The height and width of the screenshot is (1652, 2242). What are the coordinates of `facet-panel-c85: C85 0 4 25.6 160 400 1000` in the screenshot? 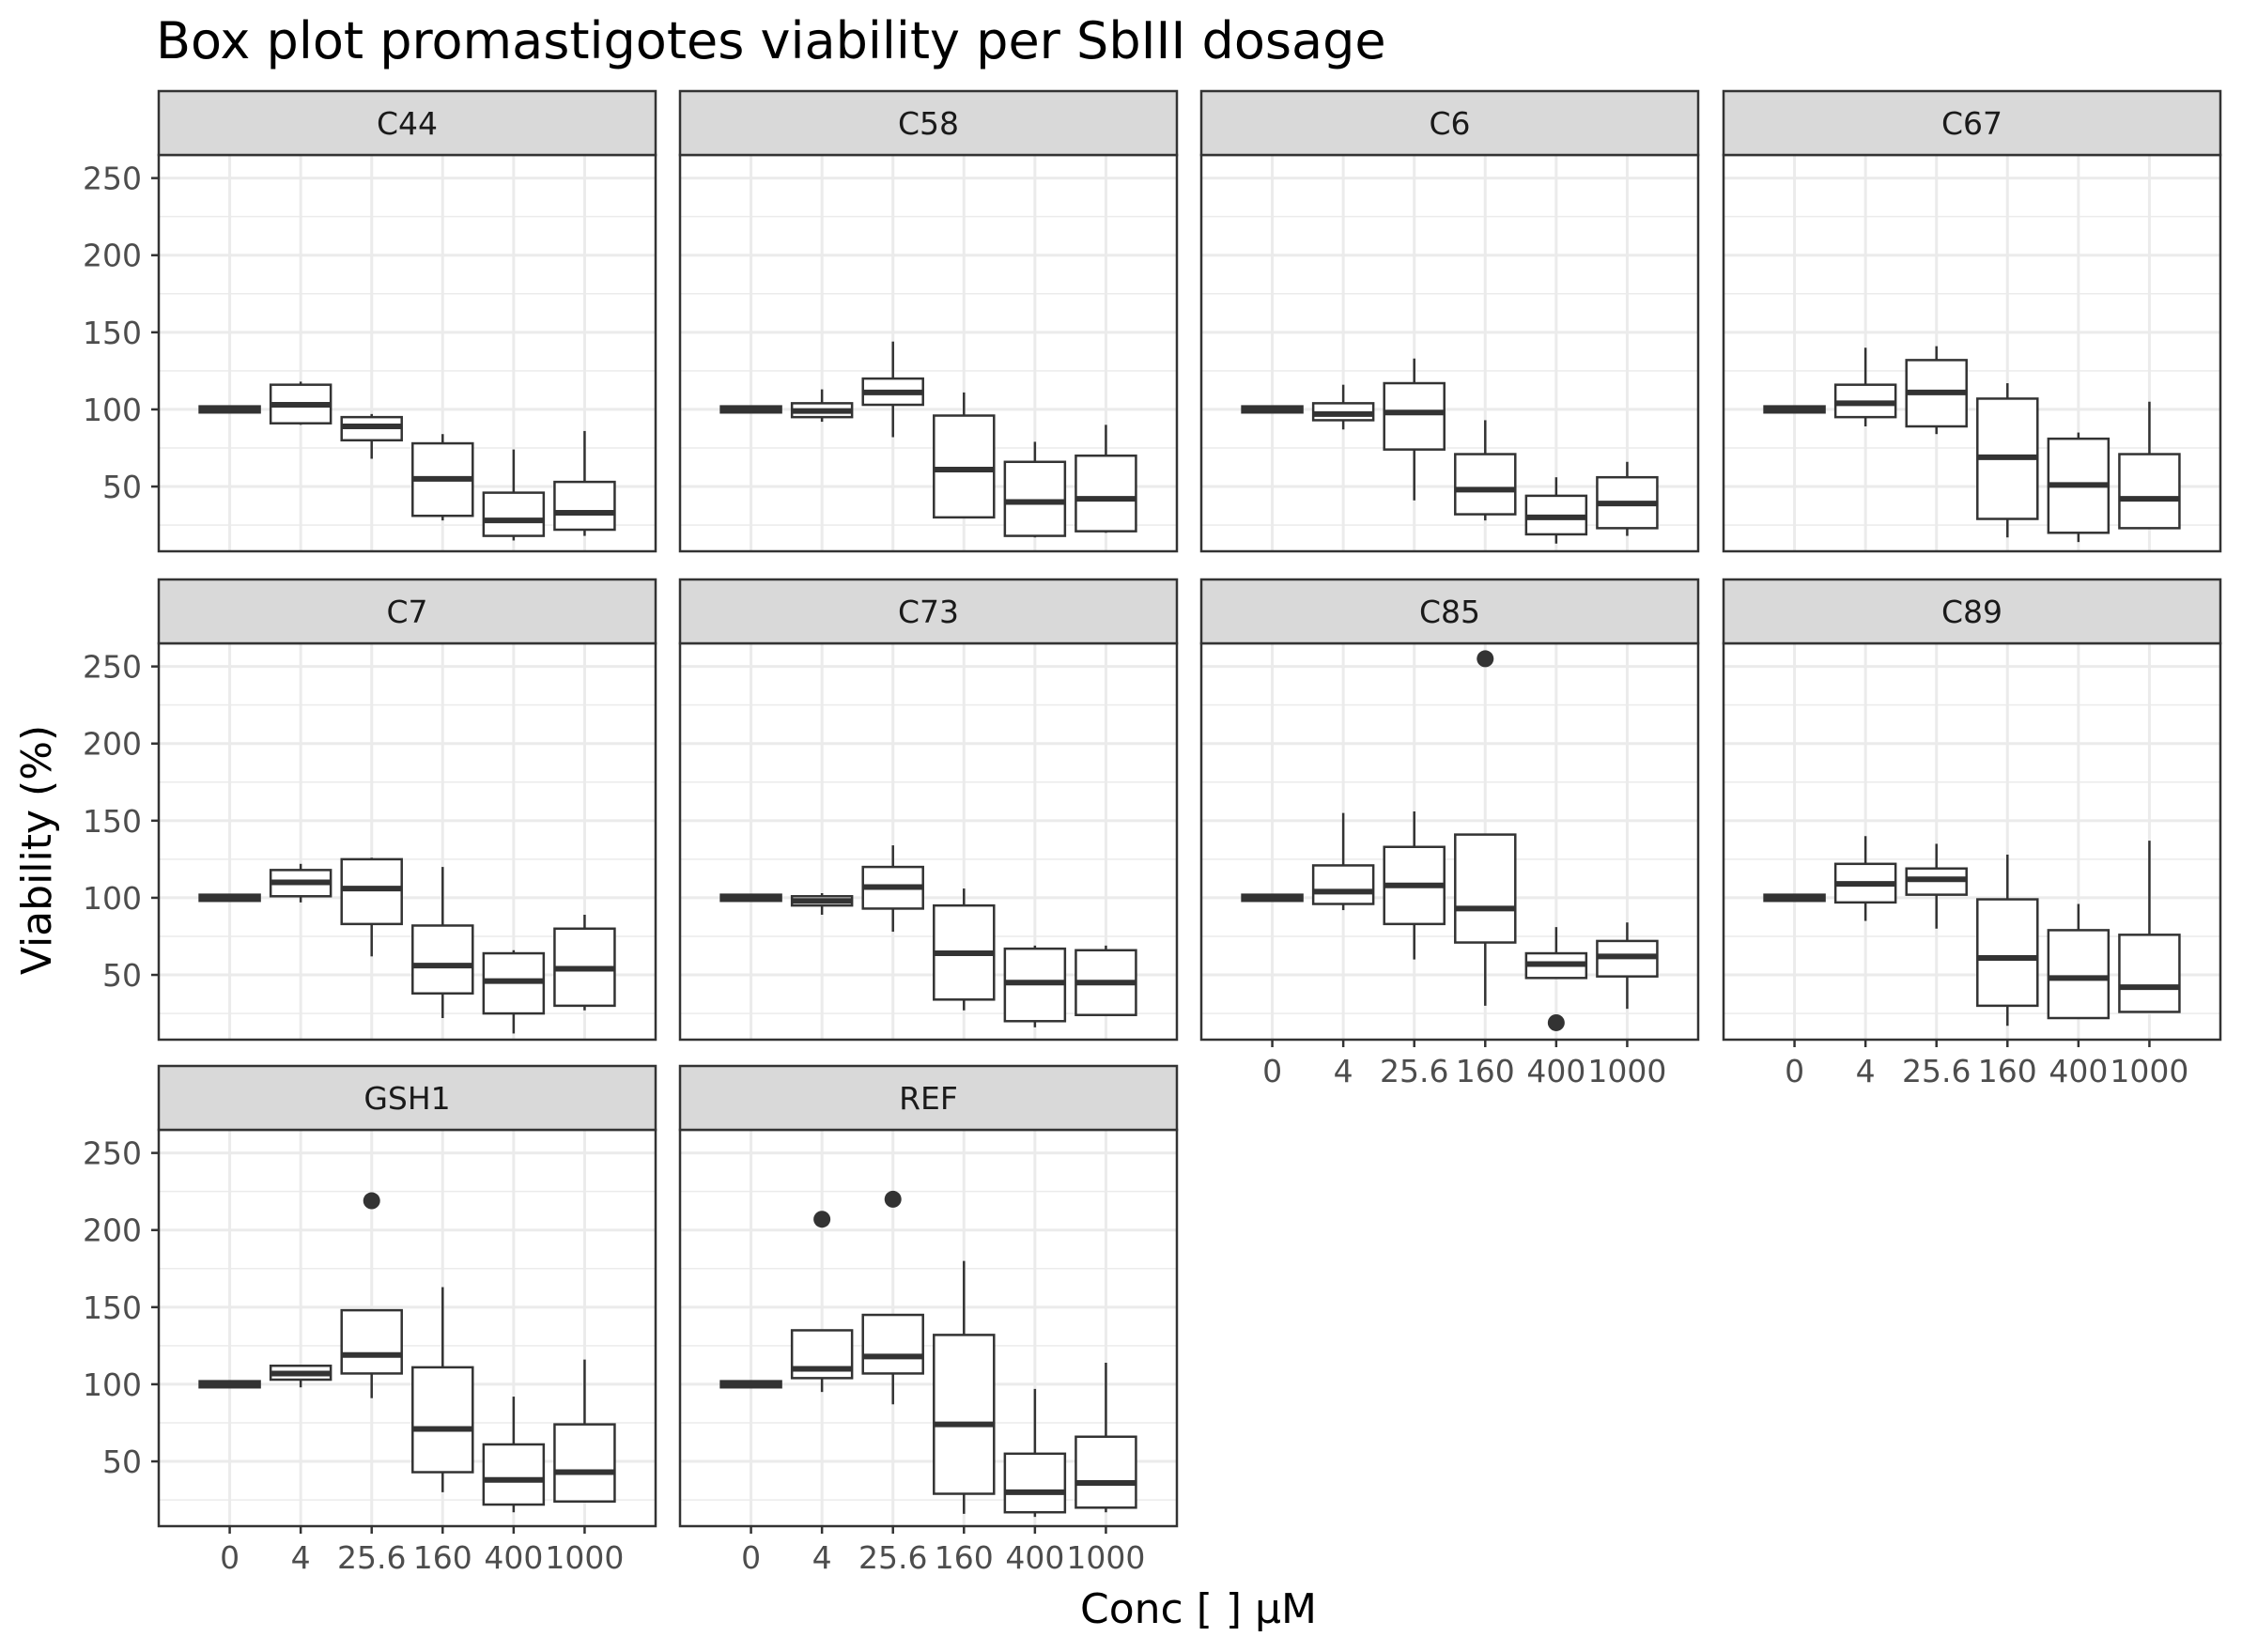 It's located at (1450, 833).